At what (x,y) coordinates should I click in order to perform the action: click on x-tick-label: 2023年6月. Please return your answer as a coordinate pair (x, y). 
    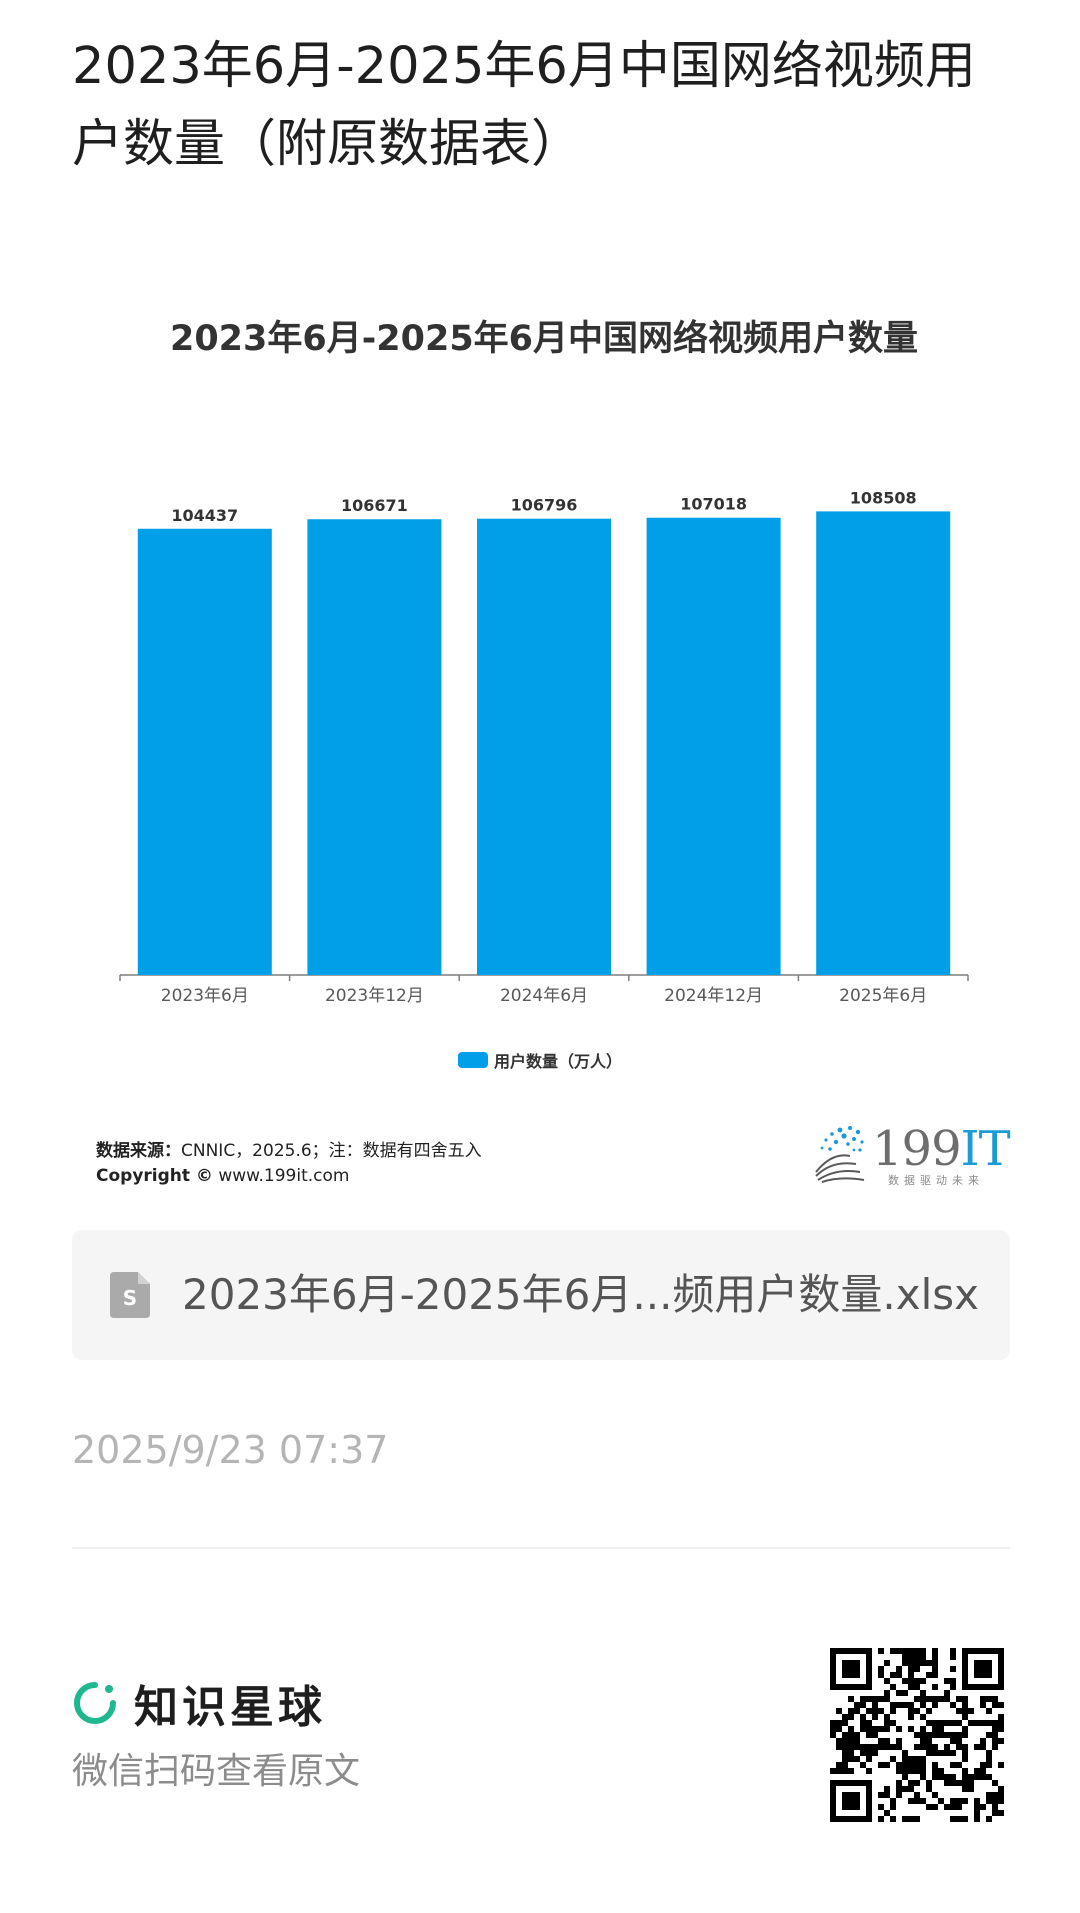
    Looking at the image, I should click on (205, 996).